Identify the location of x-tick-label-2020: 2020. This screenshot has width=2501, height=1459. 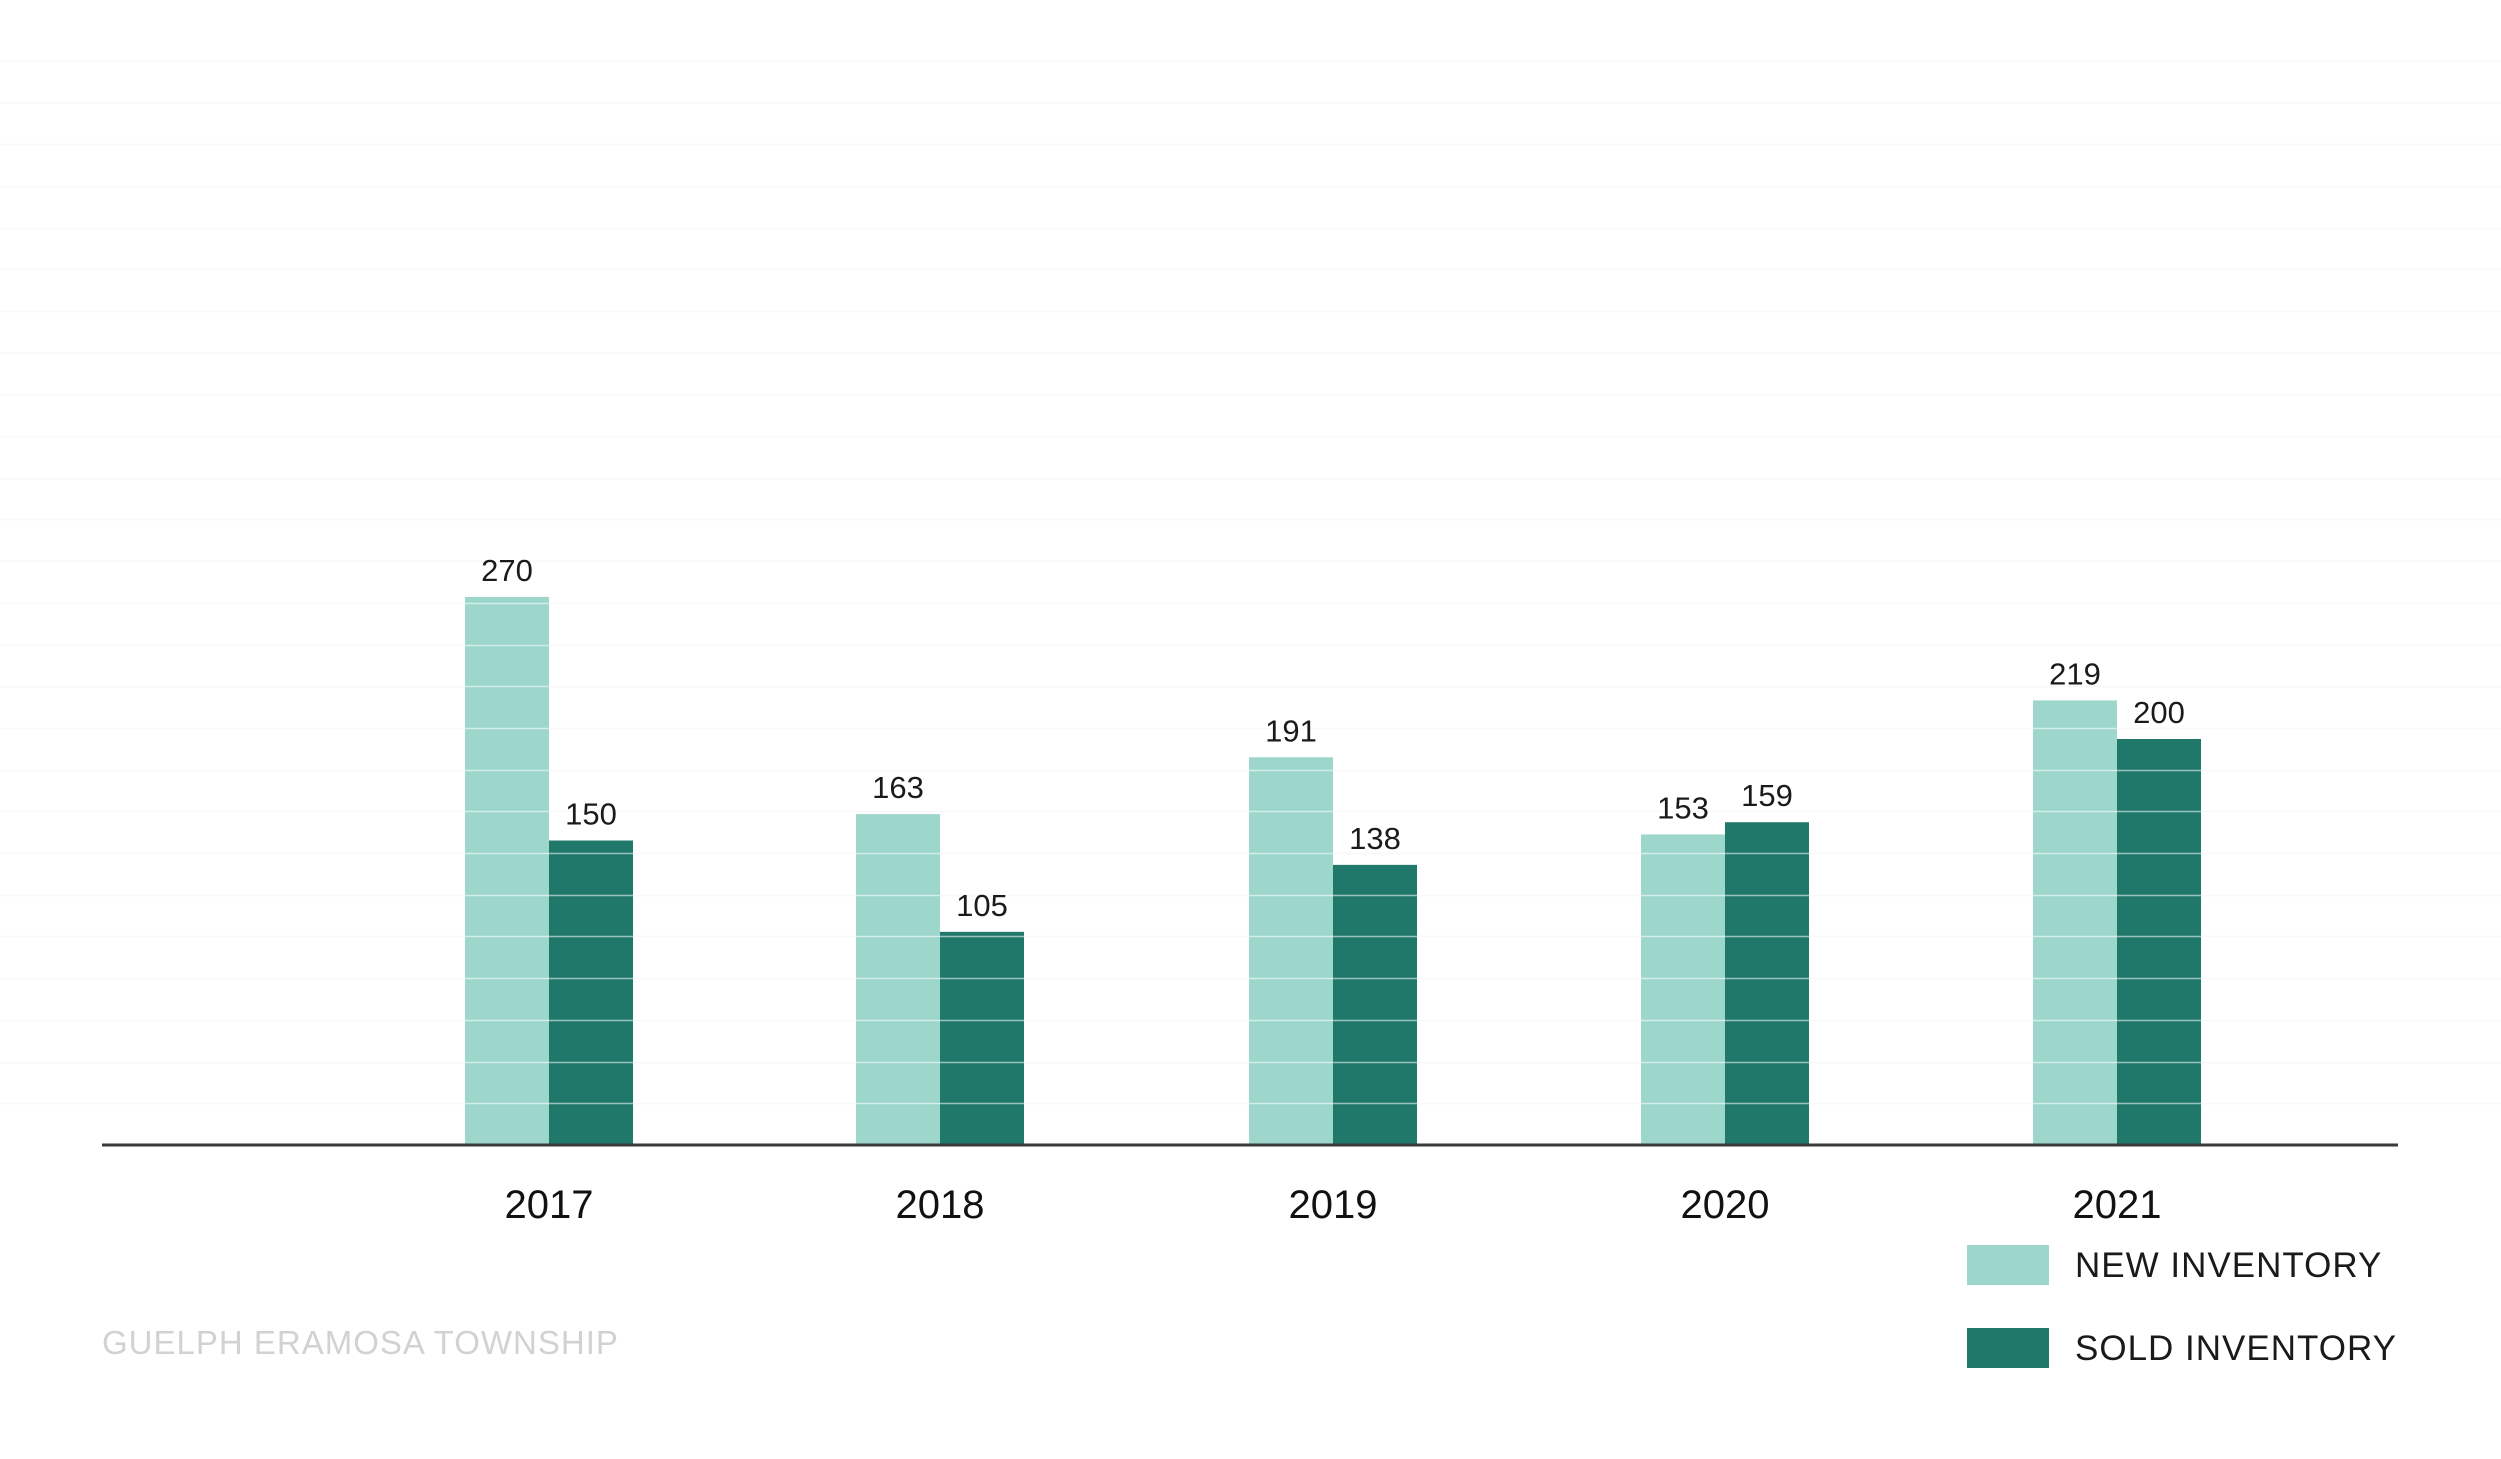
(1725, 1205).